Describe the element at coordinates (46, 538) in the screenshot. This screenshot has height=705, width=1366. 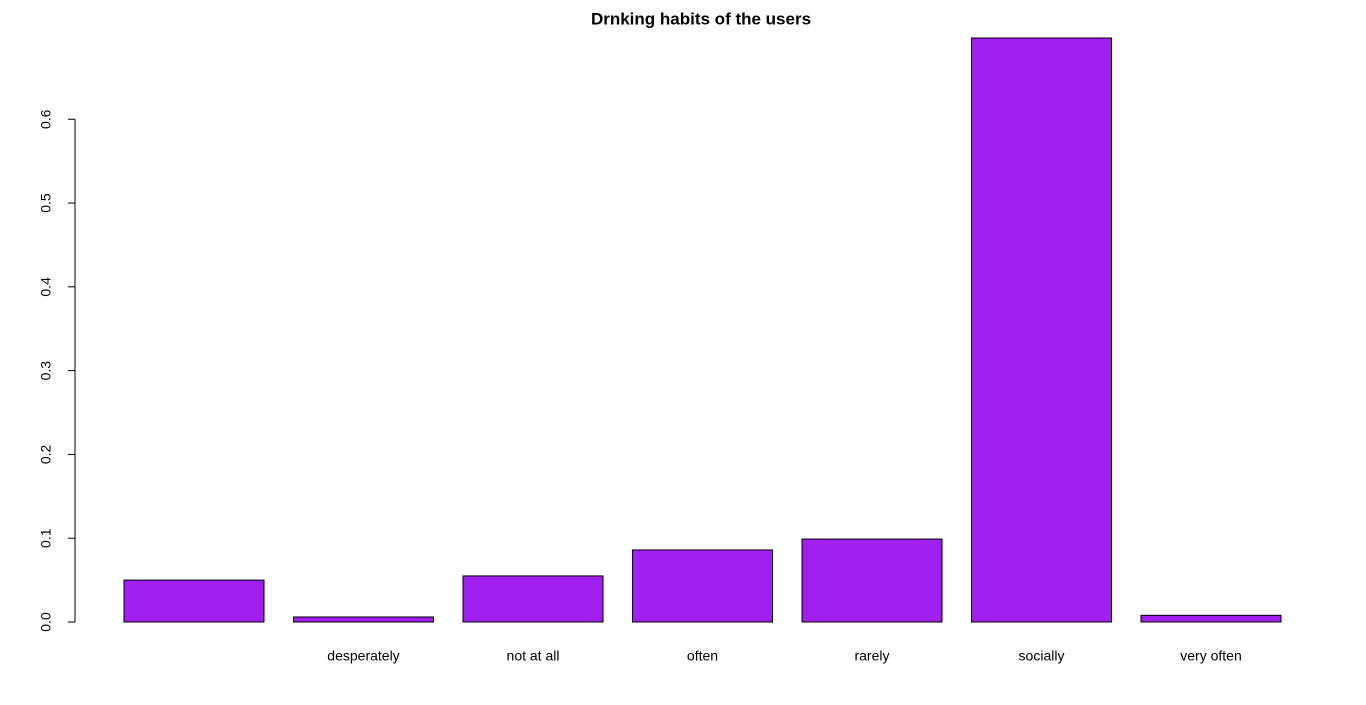
I see `y-tick-label: 0.1` at that location.